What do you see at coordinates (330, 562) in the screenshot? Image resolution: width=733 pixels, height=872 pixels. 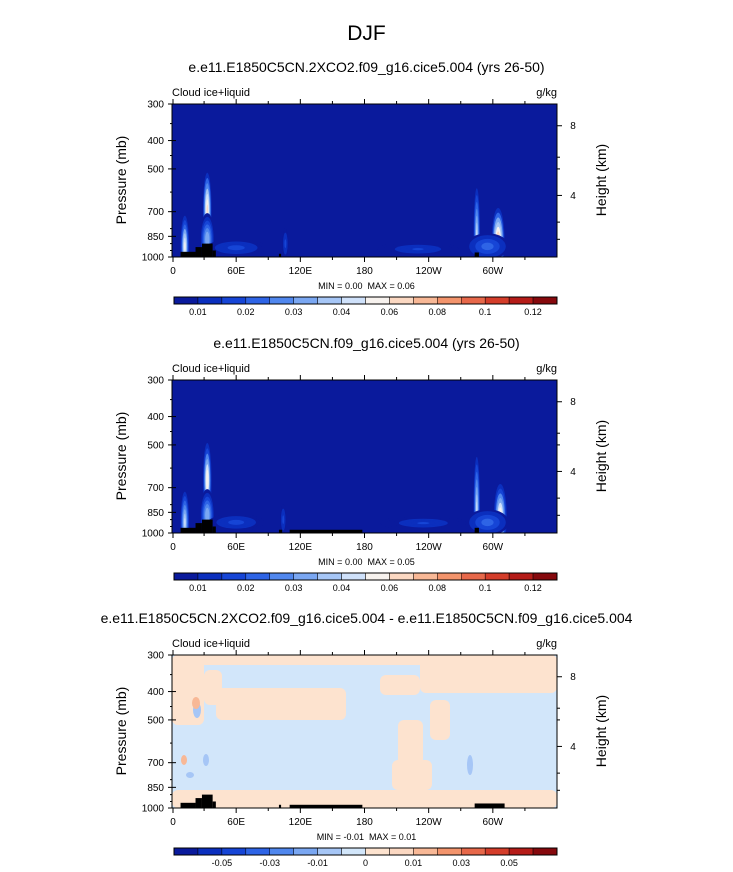 I see `panel-2-min-label: MIN =` at bounding box center [330, 562].